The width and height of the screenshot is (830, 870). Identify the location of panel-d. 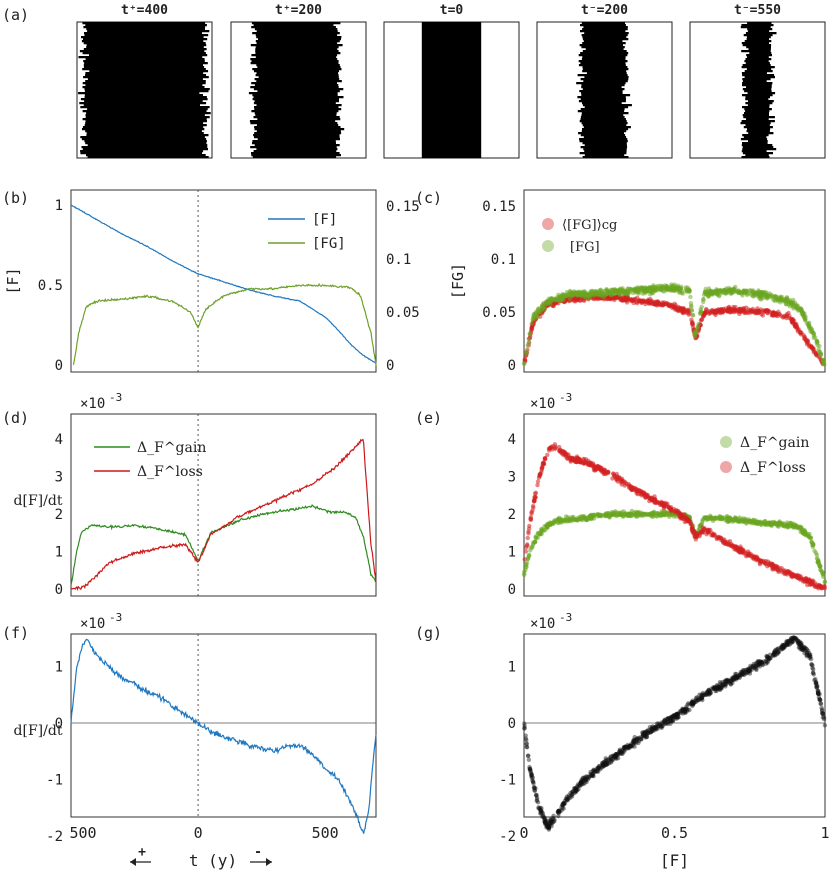
(223, 505).